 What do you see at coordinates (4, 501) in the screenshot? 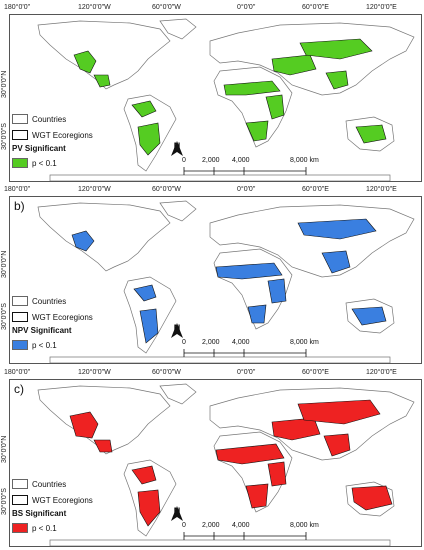
I see `lat-tick-30s: 30°0'0"S` at bounding box center [4, 501].